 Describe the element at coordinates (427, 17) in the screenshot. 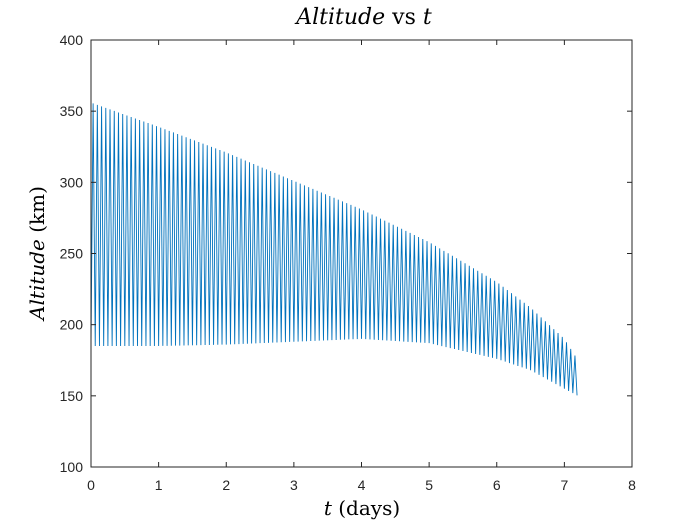

I see `chart-title-var: t` at that location.